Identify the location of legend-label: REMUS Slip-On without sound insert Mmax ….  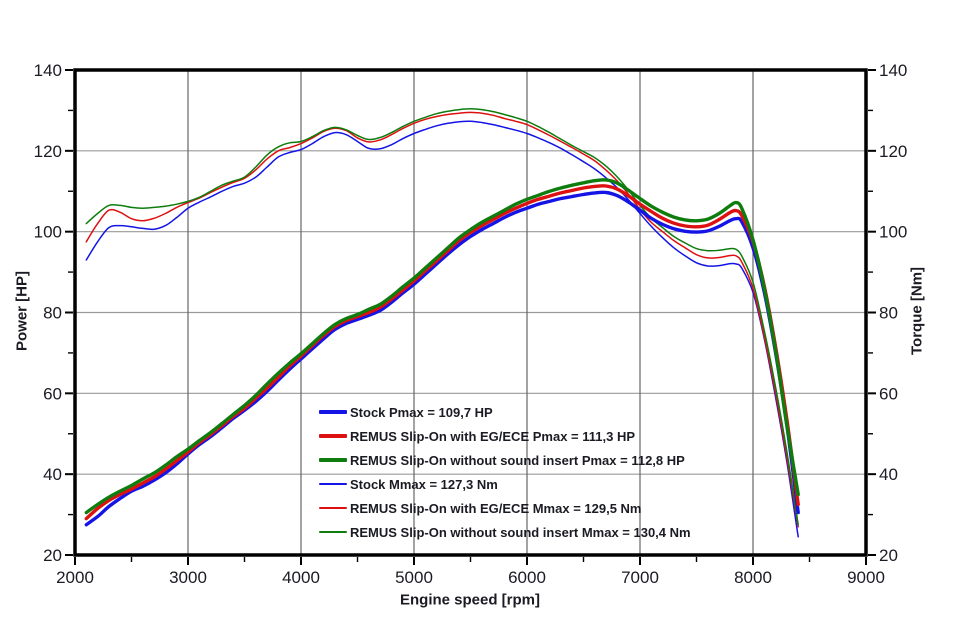
(520, 532).